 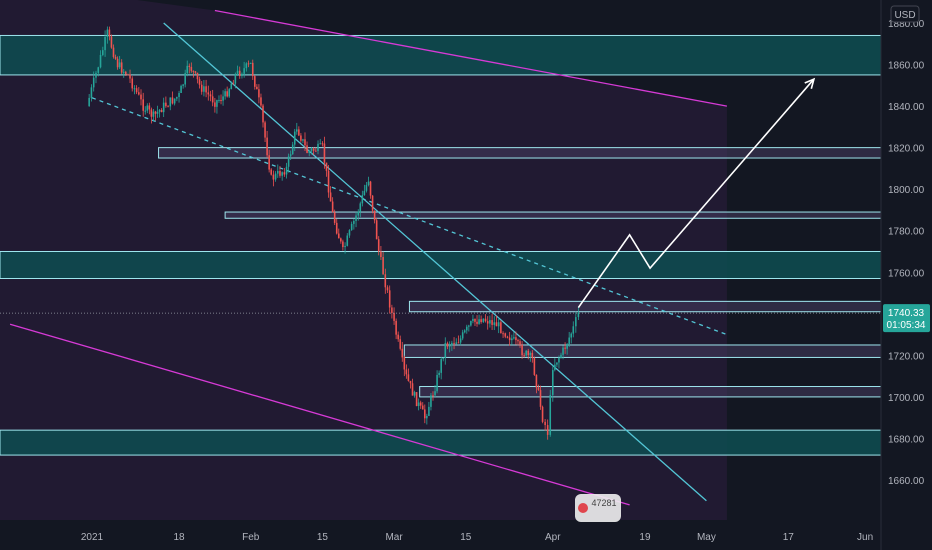 I want to click on price-tick-1840: 1840.00, so click(x=906, y=107).